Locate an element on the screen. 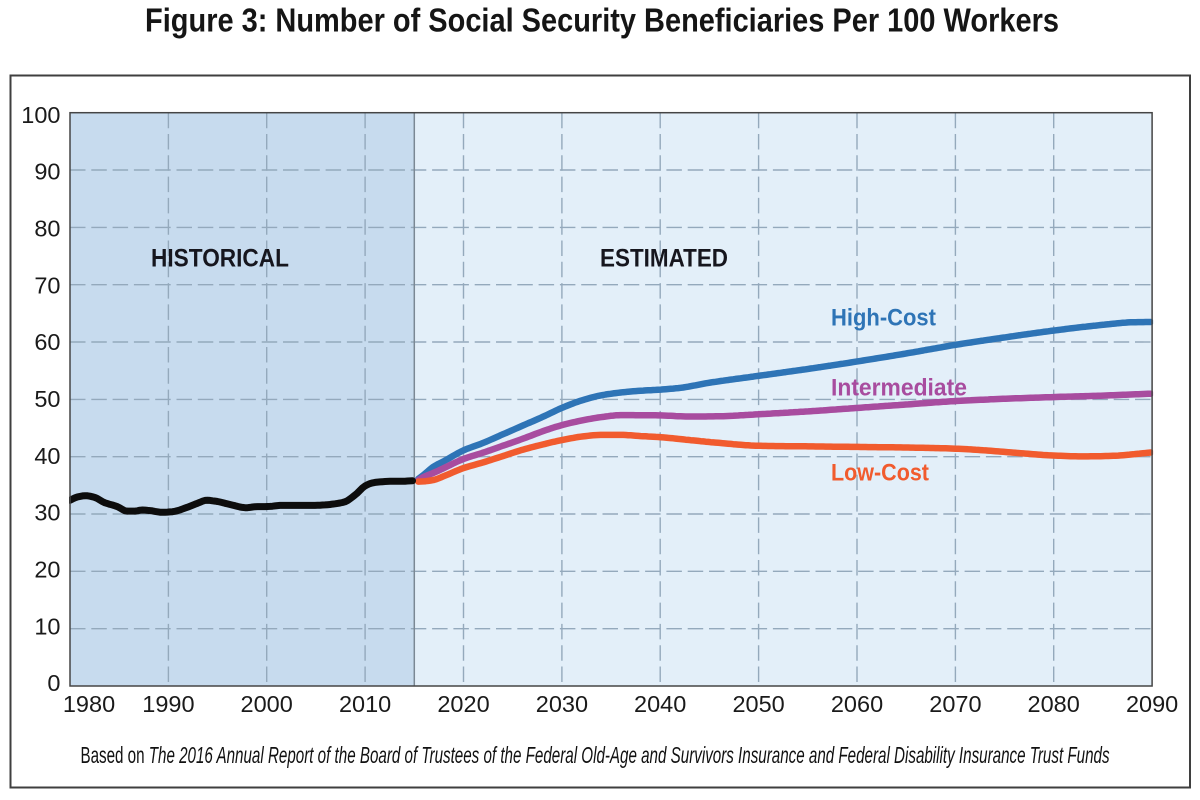  svg-text: 2000 is located at coordinates (267, 704).